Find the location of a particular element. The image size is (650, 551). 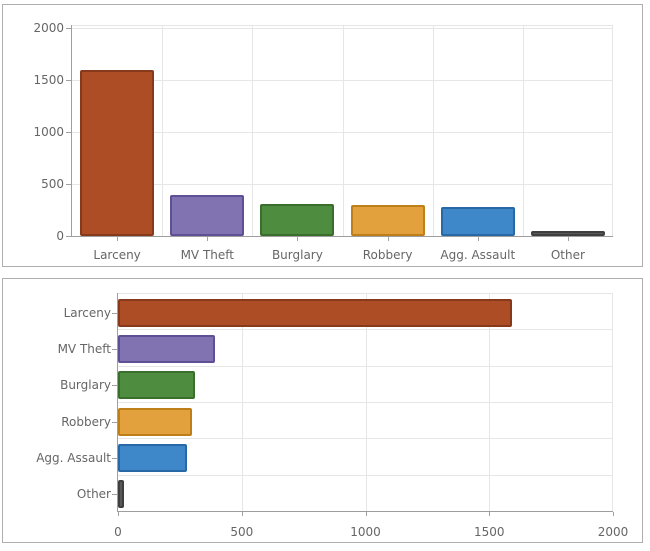

bar-burglary is located at coordinates (156, 385).